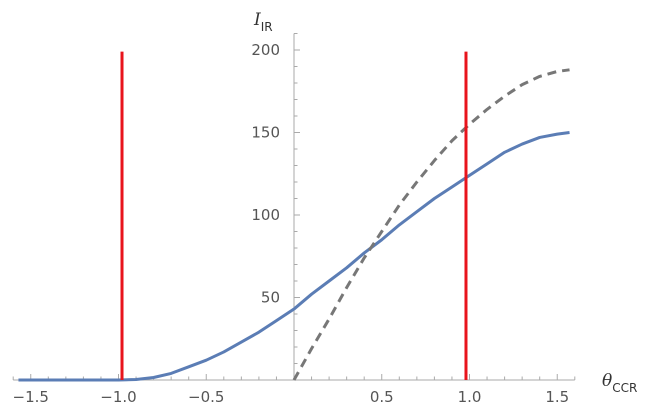  I want to click on x-tick-label: −1.0, so click(118, 397).